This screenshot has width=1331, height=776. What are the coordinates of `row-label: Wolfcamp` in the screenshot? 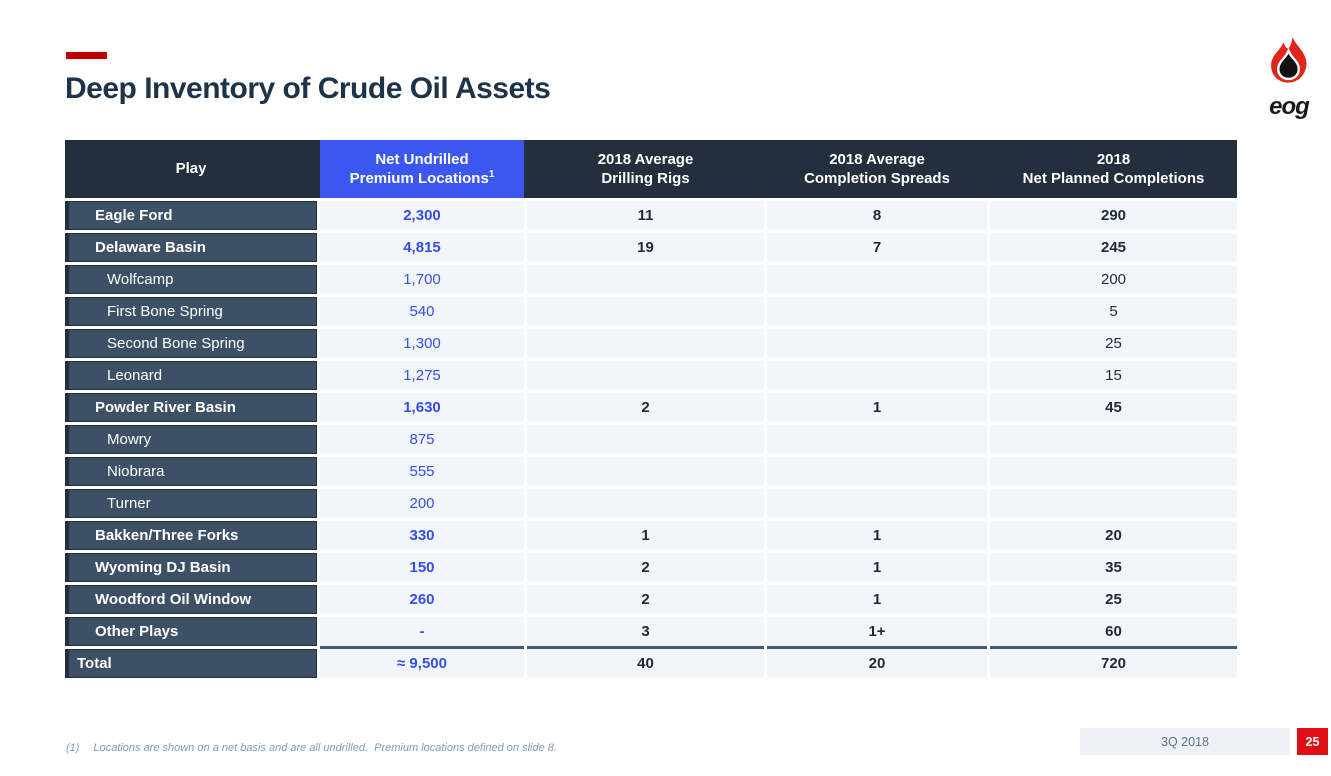 It's located at (191, 279).